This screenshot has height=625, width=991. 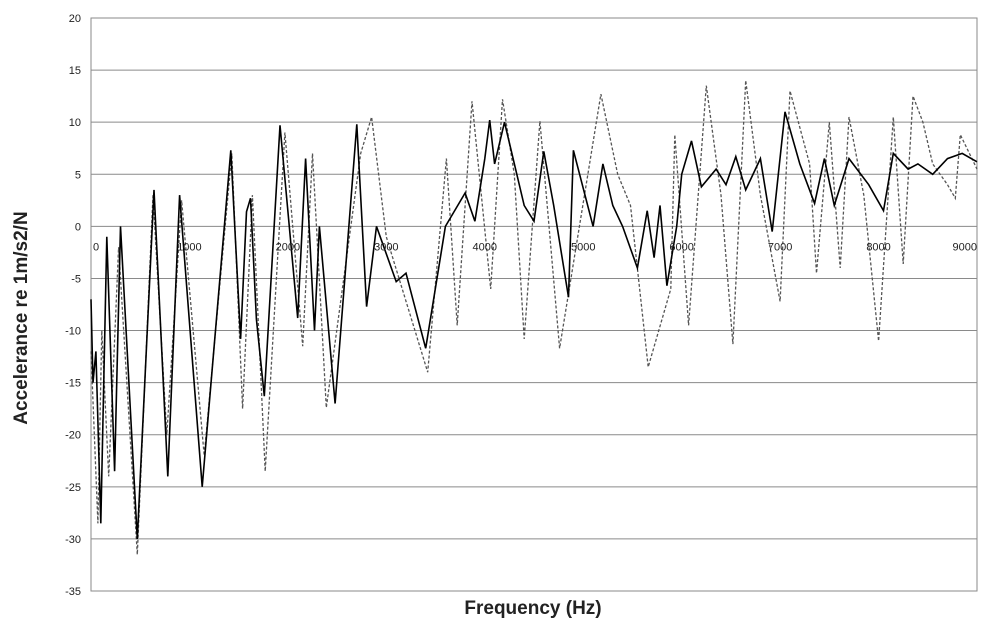 I want to click on x-tick-label: 4000, so click(x=485, y=247).